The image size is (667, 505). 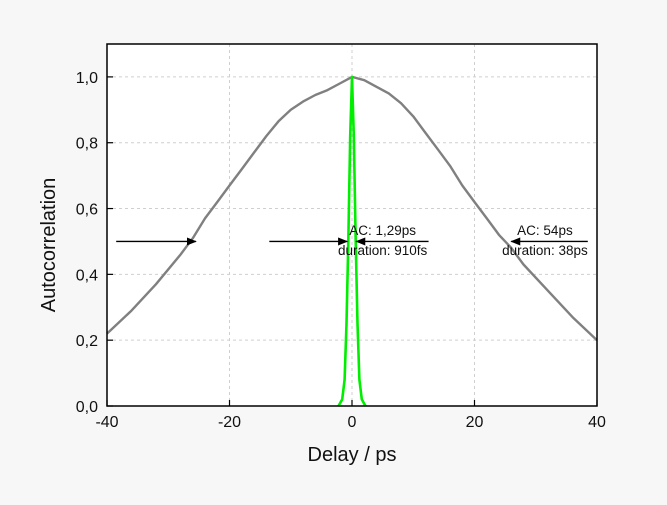 What do you see at coordinates (382, 230) in the screenshot?
I see `annotation-text: AC: 1,29ps` at bounding box center [382, 230].